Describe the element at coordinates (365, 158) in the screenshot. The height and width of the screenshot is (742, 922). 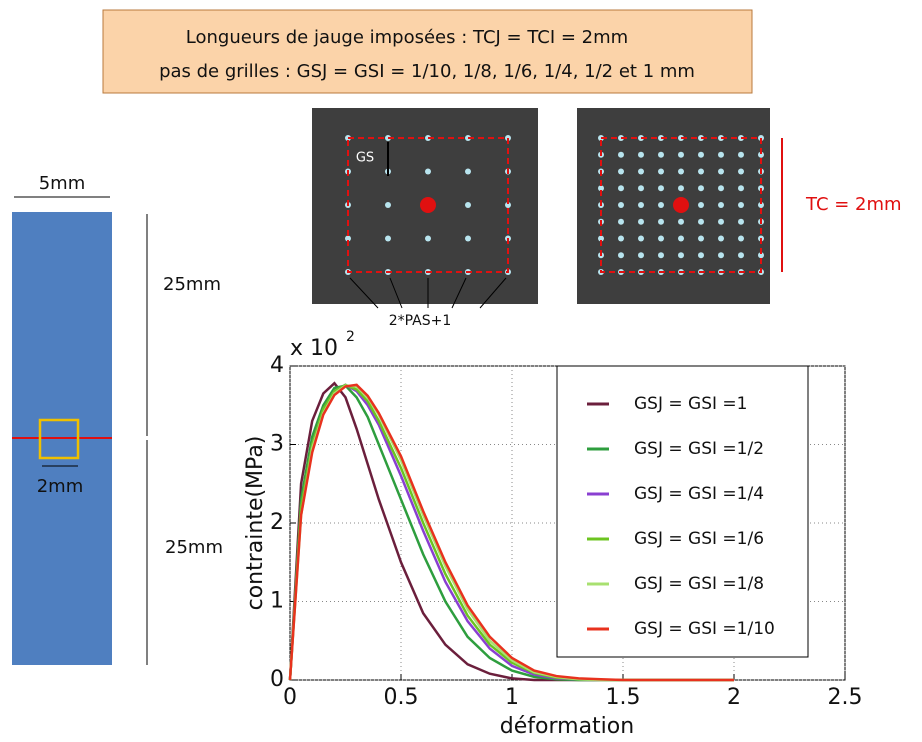
I see `gs-label: GS` at that location.